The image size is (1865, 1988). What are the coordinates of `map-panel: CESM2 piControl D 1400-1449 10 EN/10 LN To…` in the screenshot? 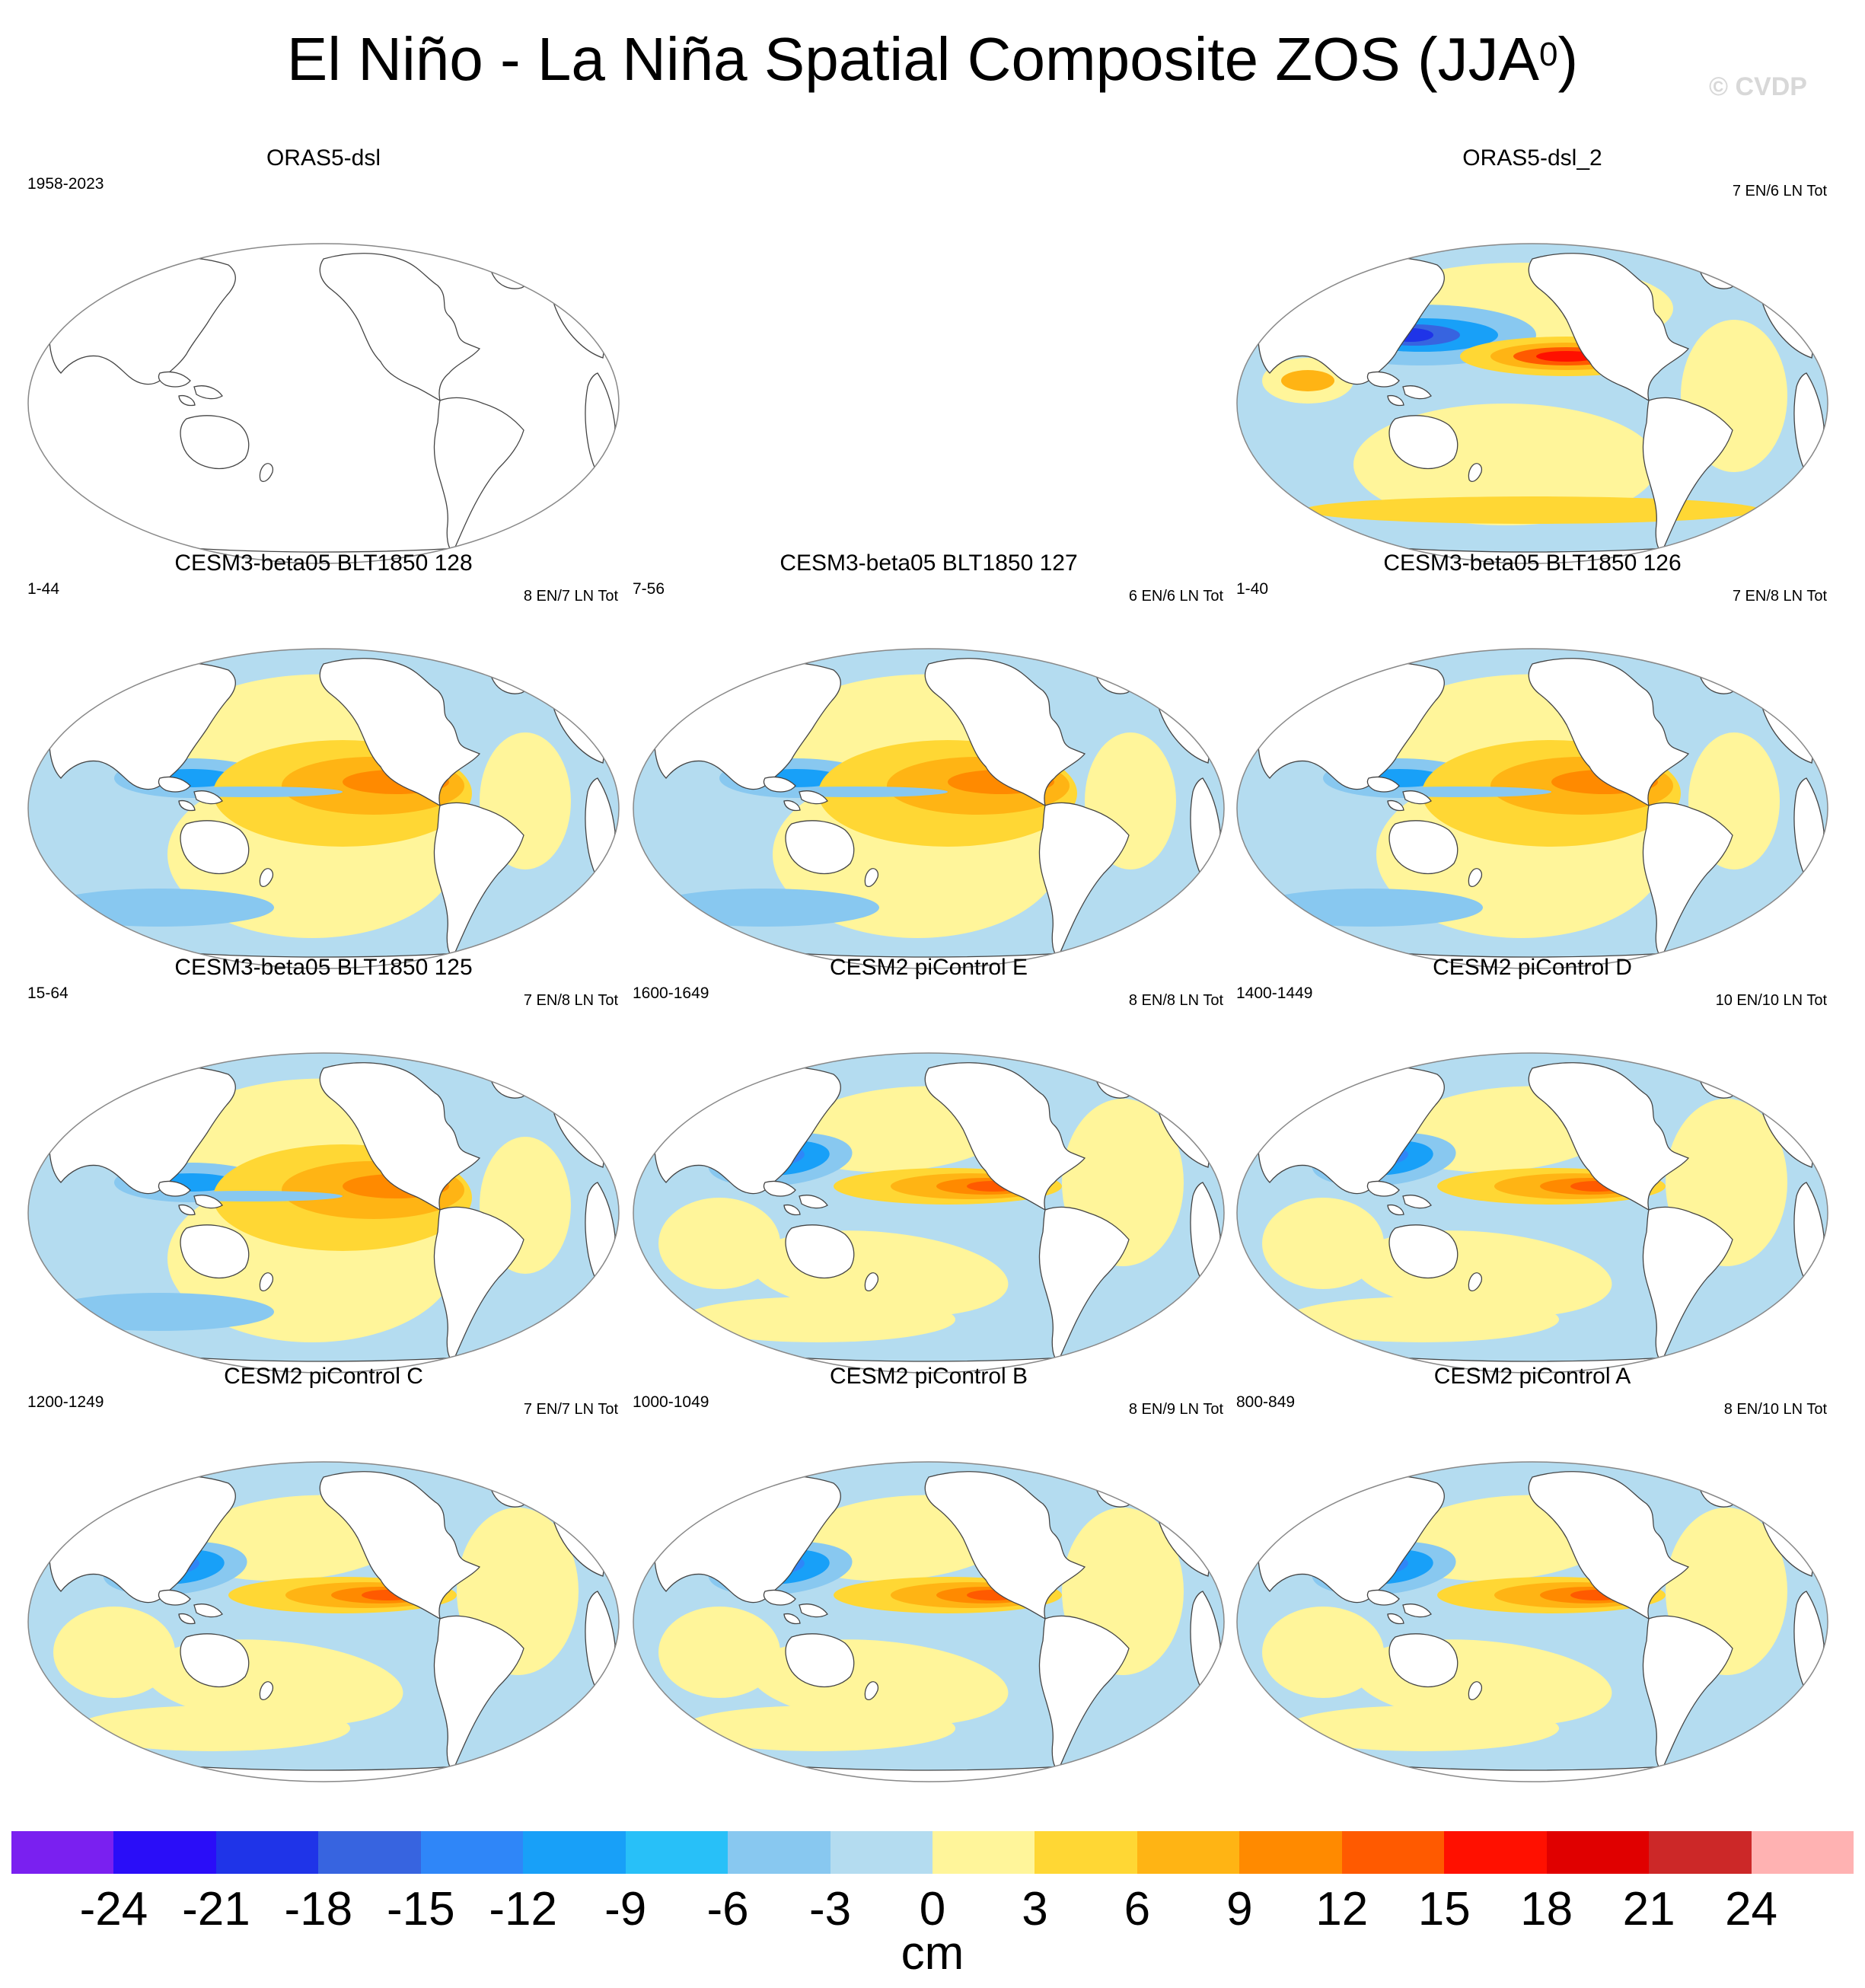 It's located at (1532, 1164).